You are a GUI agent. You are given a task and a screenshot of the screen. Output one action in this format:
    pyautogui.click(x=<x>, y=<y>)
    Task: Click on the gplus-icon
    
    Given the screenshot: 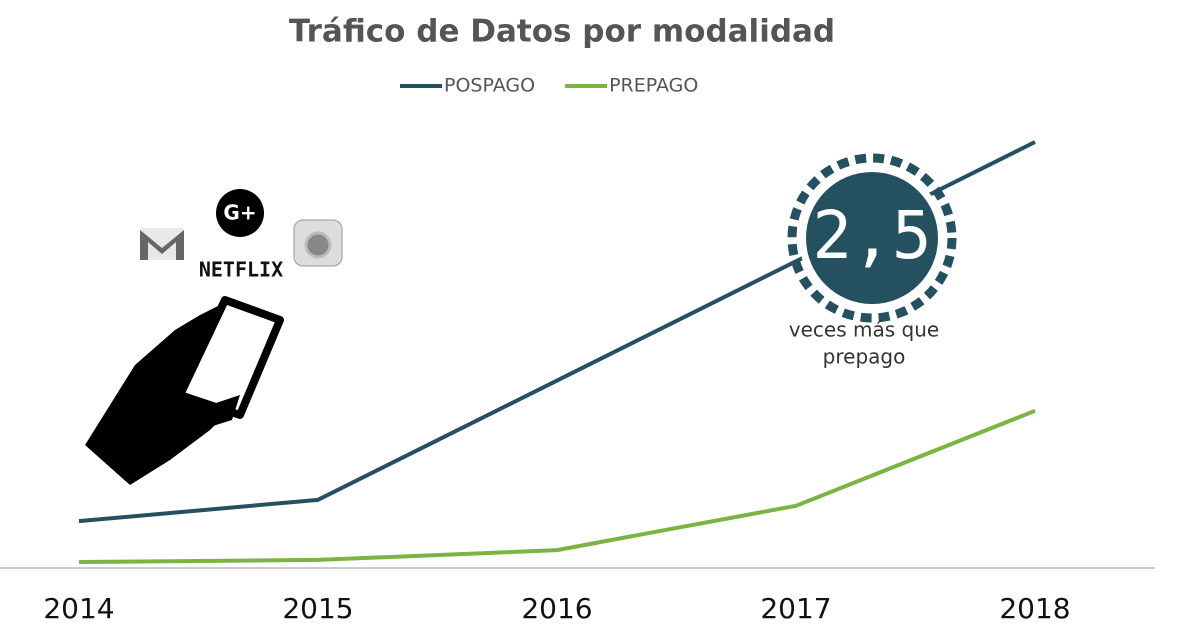 What is the action you would take?
    pyautogui.click(x=240, y=213)
    